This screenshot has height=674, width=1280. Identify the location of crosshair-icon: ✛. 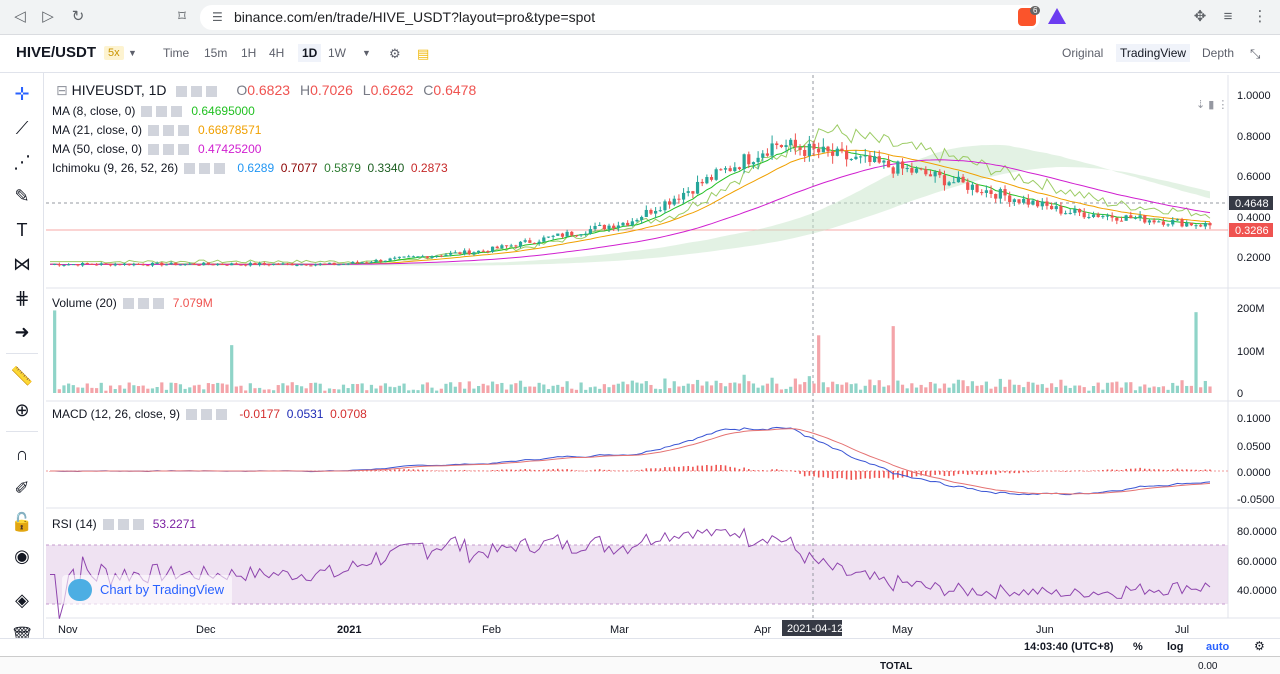
(22, 94).